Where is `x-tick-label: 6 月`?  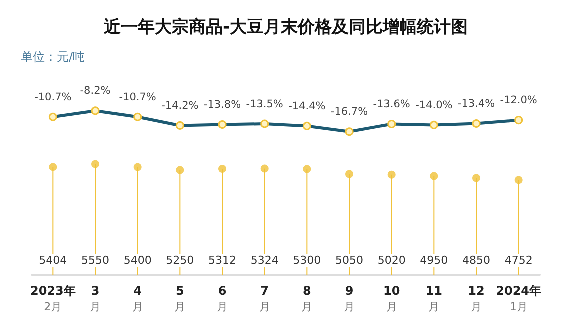
x-tick-label: 6 月 is located at coordinates (222, 299).